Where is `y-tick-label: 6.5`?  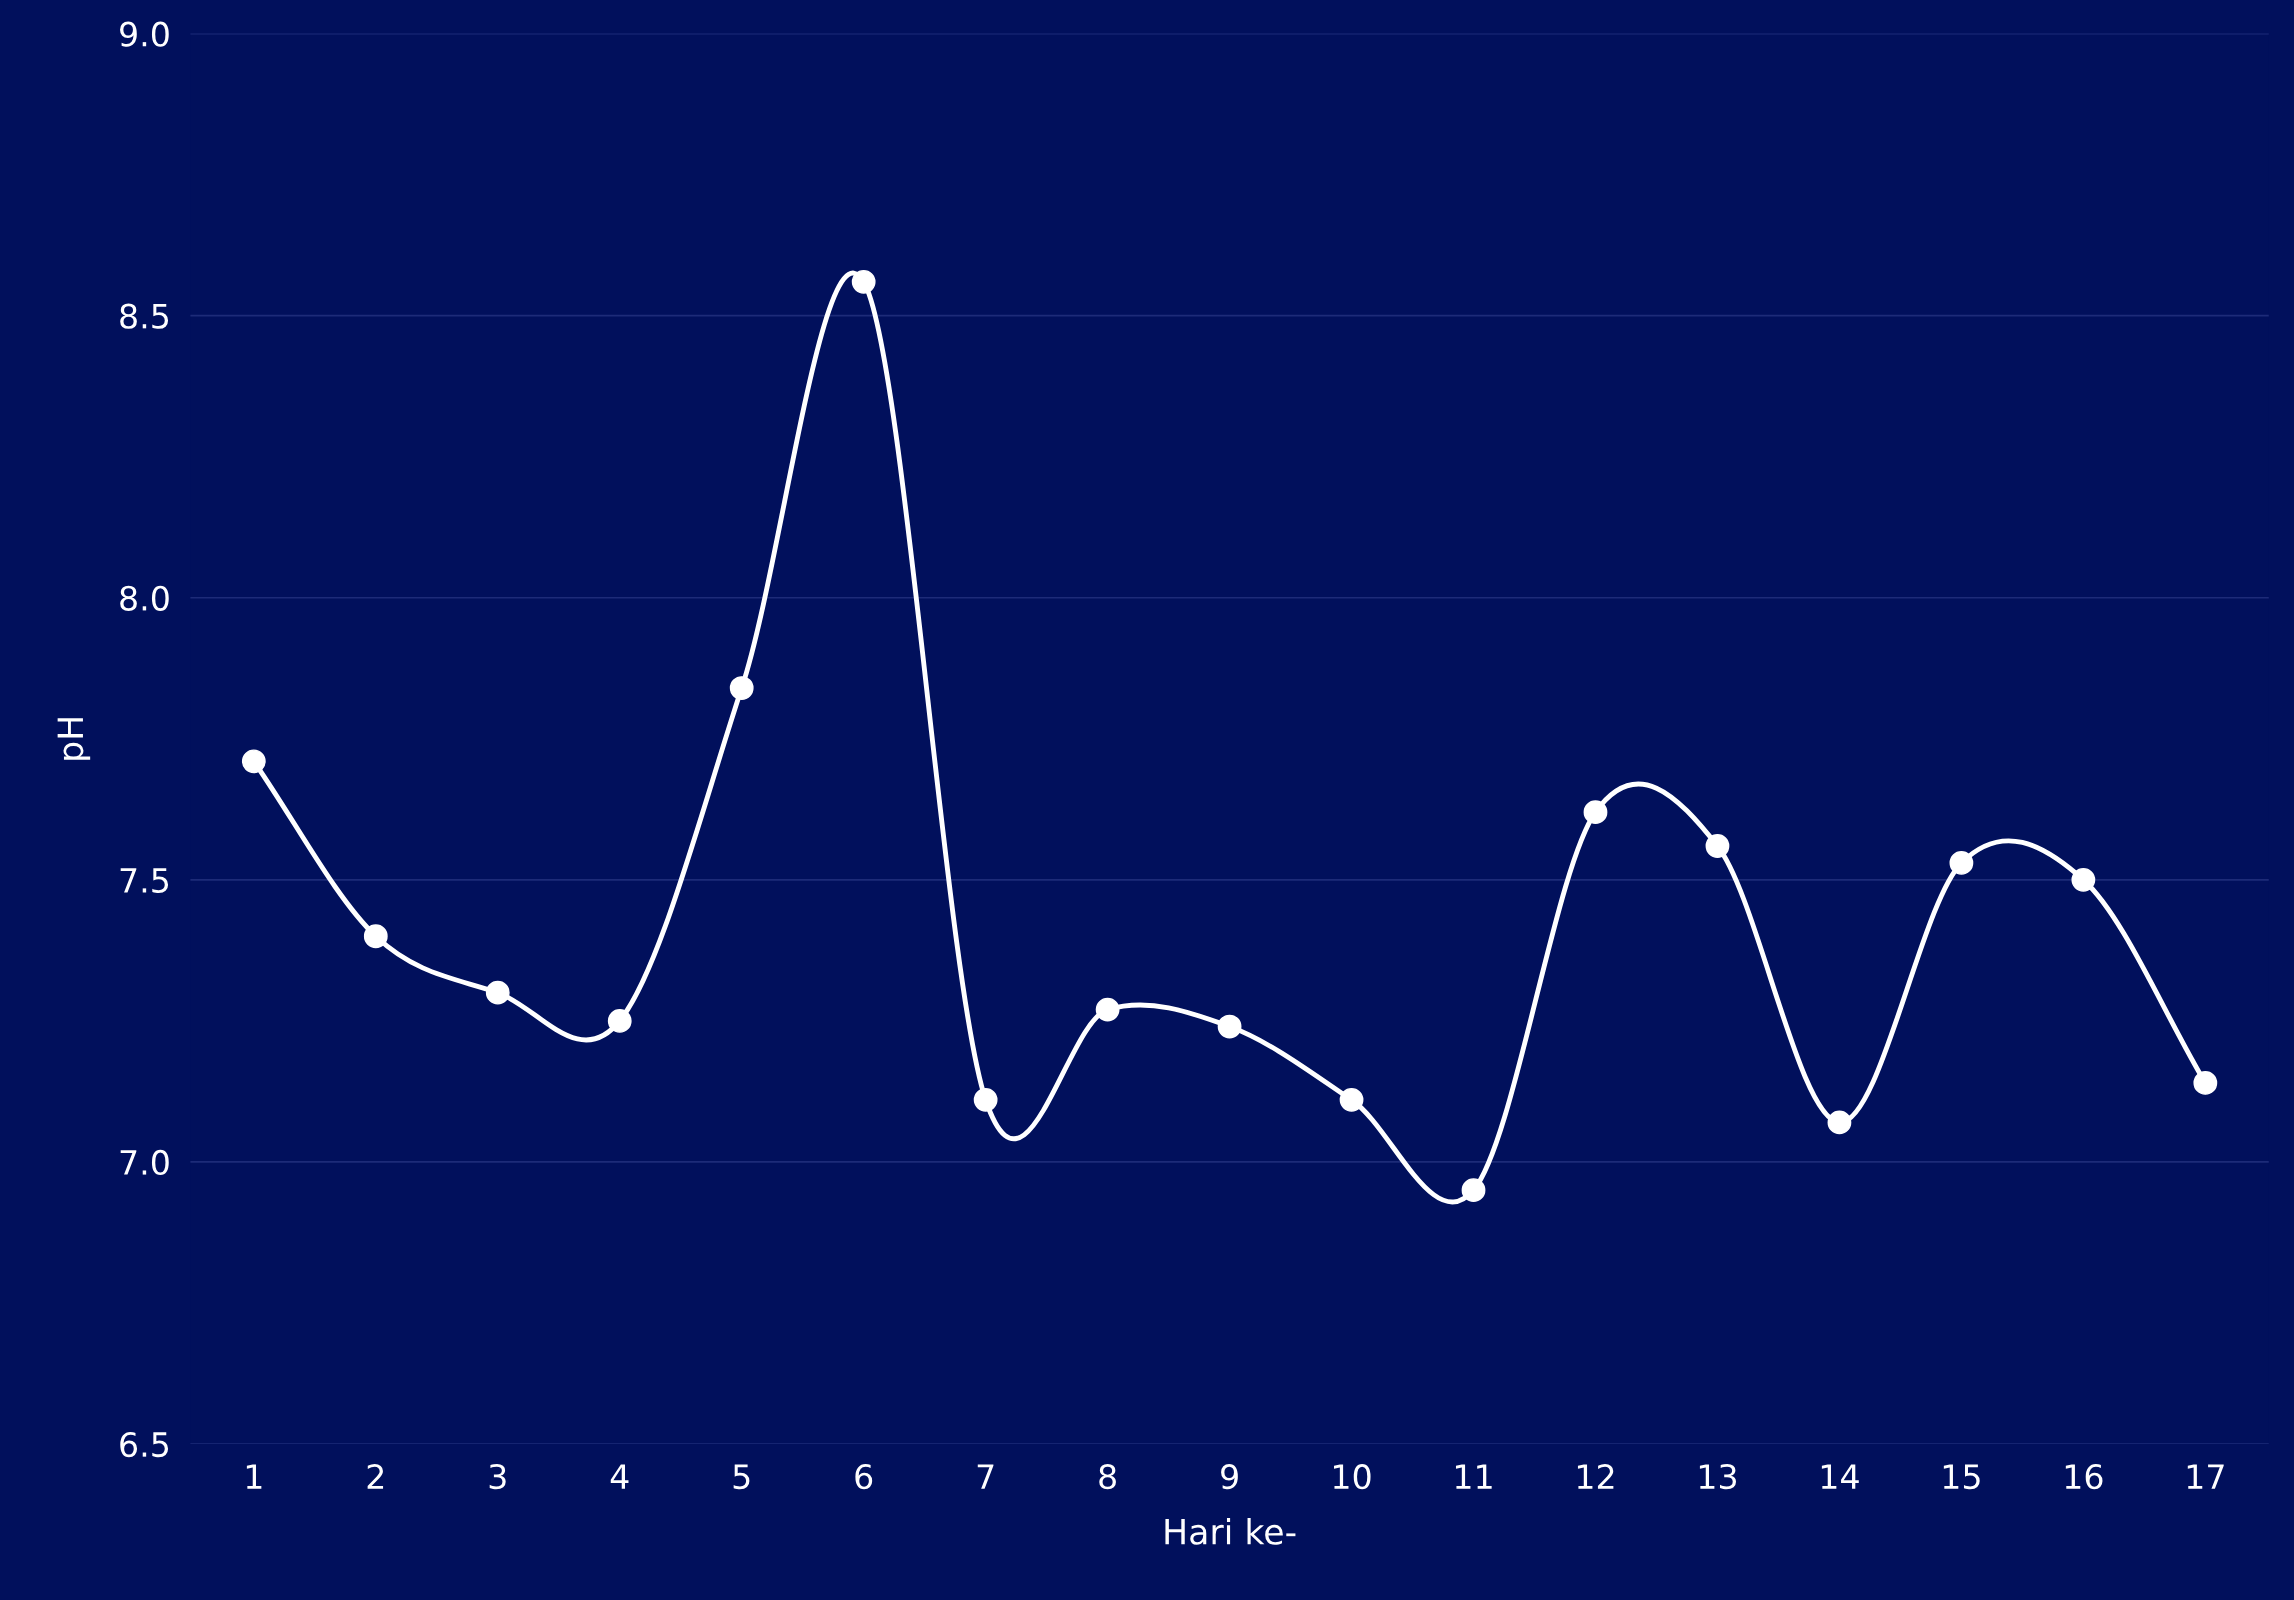 y-tick-label: 6.5 is located at coordinates (144, 1444).